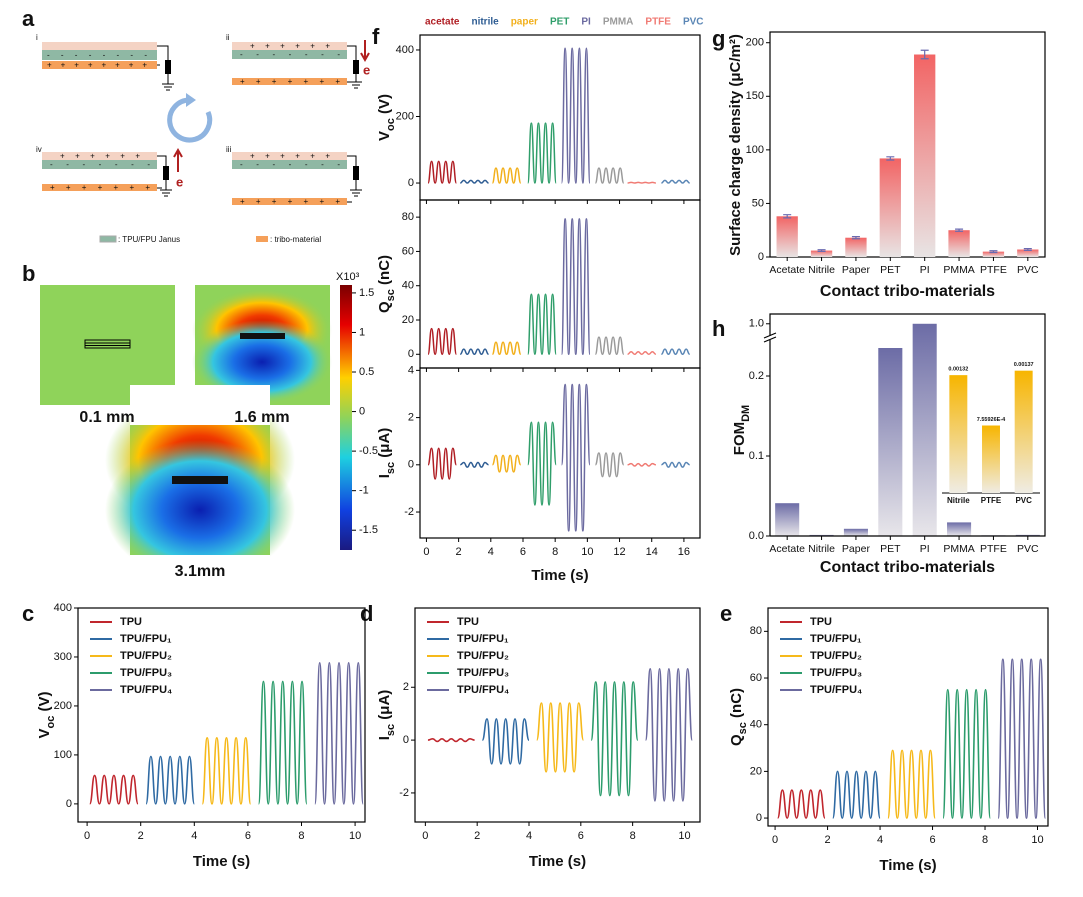 This screenshot has width=1083, height=897. Describe the element at coordinates (856, 270) in the screenshot. I see `x-tick-label: Paper` at that location.